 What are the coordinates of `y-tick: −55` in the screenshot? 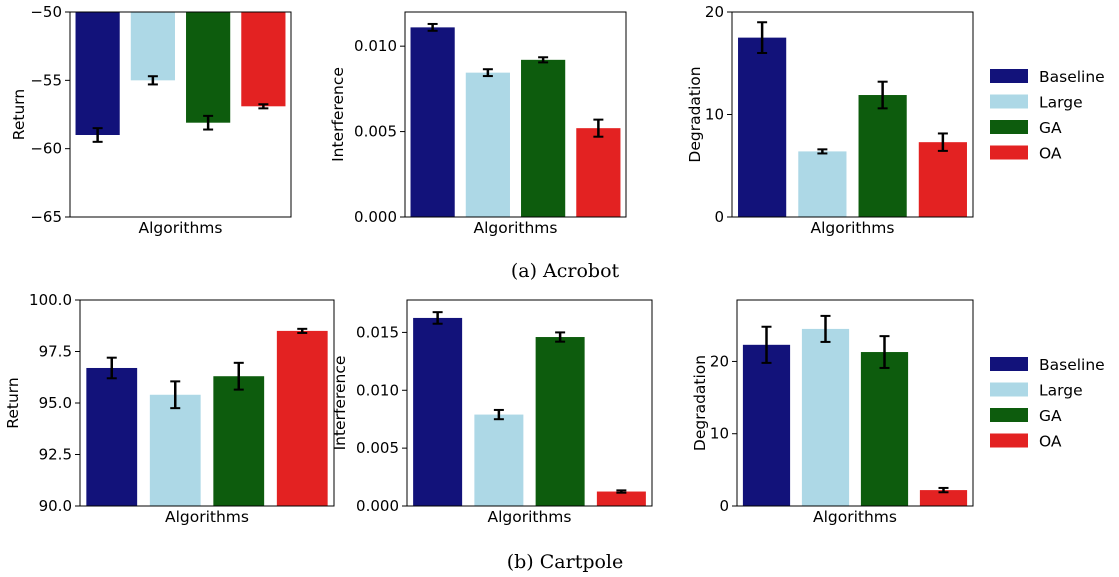 It's located at (50, 80).